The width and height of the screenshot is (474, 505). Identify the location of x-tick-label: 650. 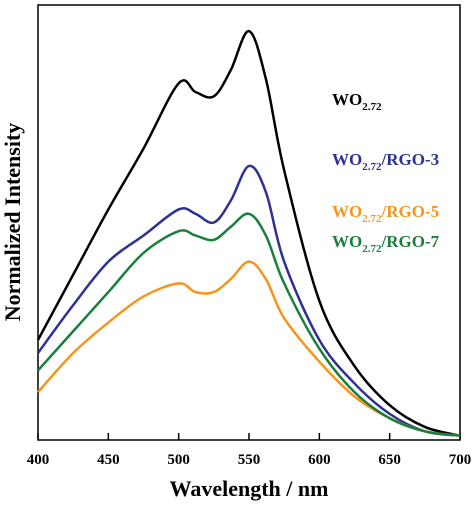
(389, 460).